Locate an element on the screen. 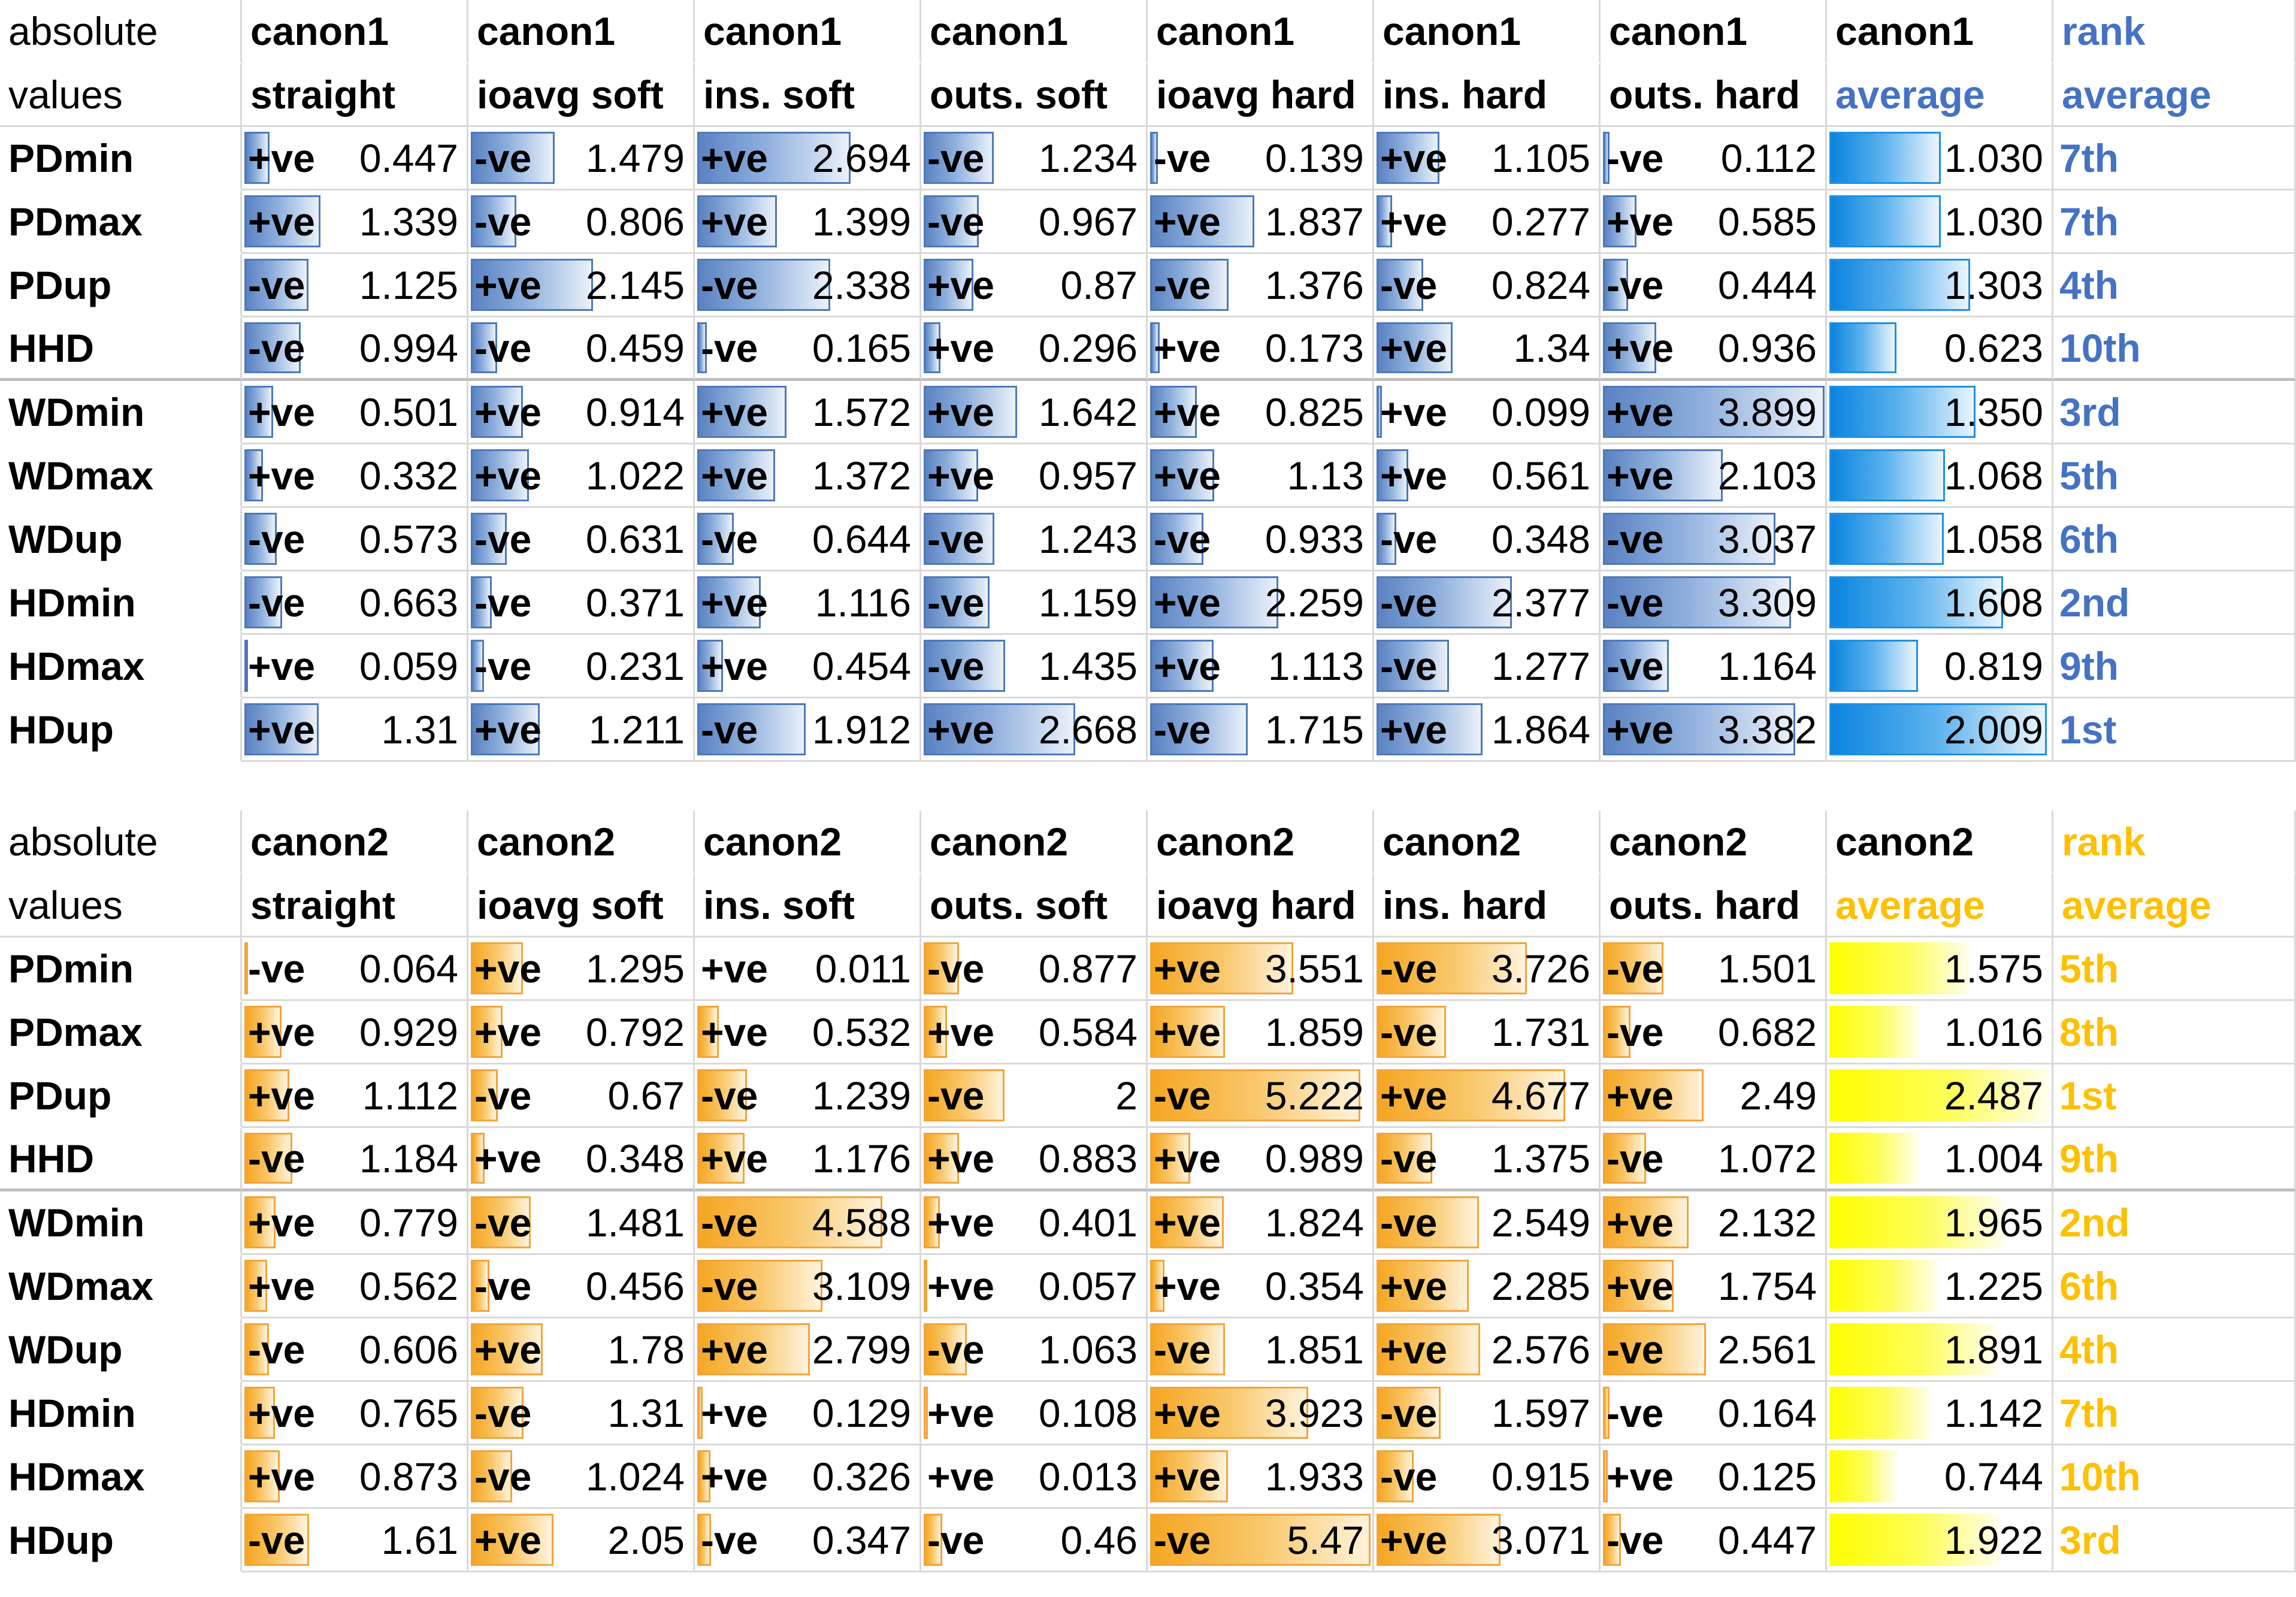 This screenshot has height=1597, width=2296. column-header: canon2 is located at coordinates (1487, 842).